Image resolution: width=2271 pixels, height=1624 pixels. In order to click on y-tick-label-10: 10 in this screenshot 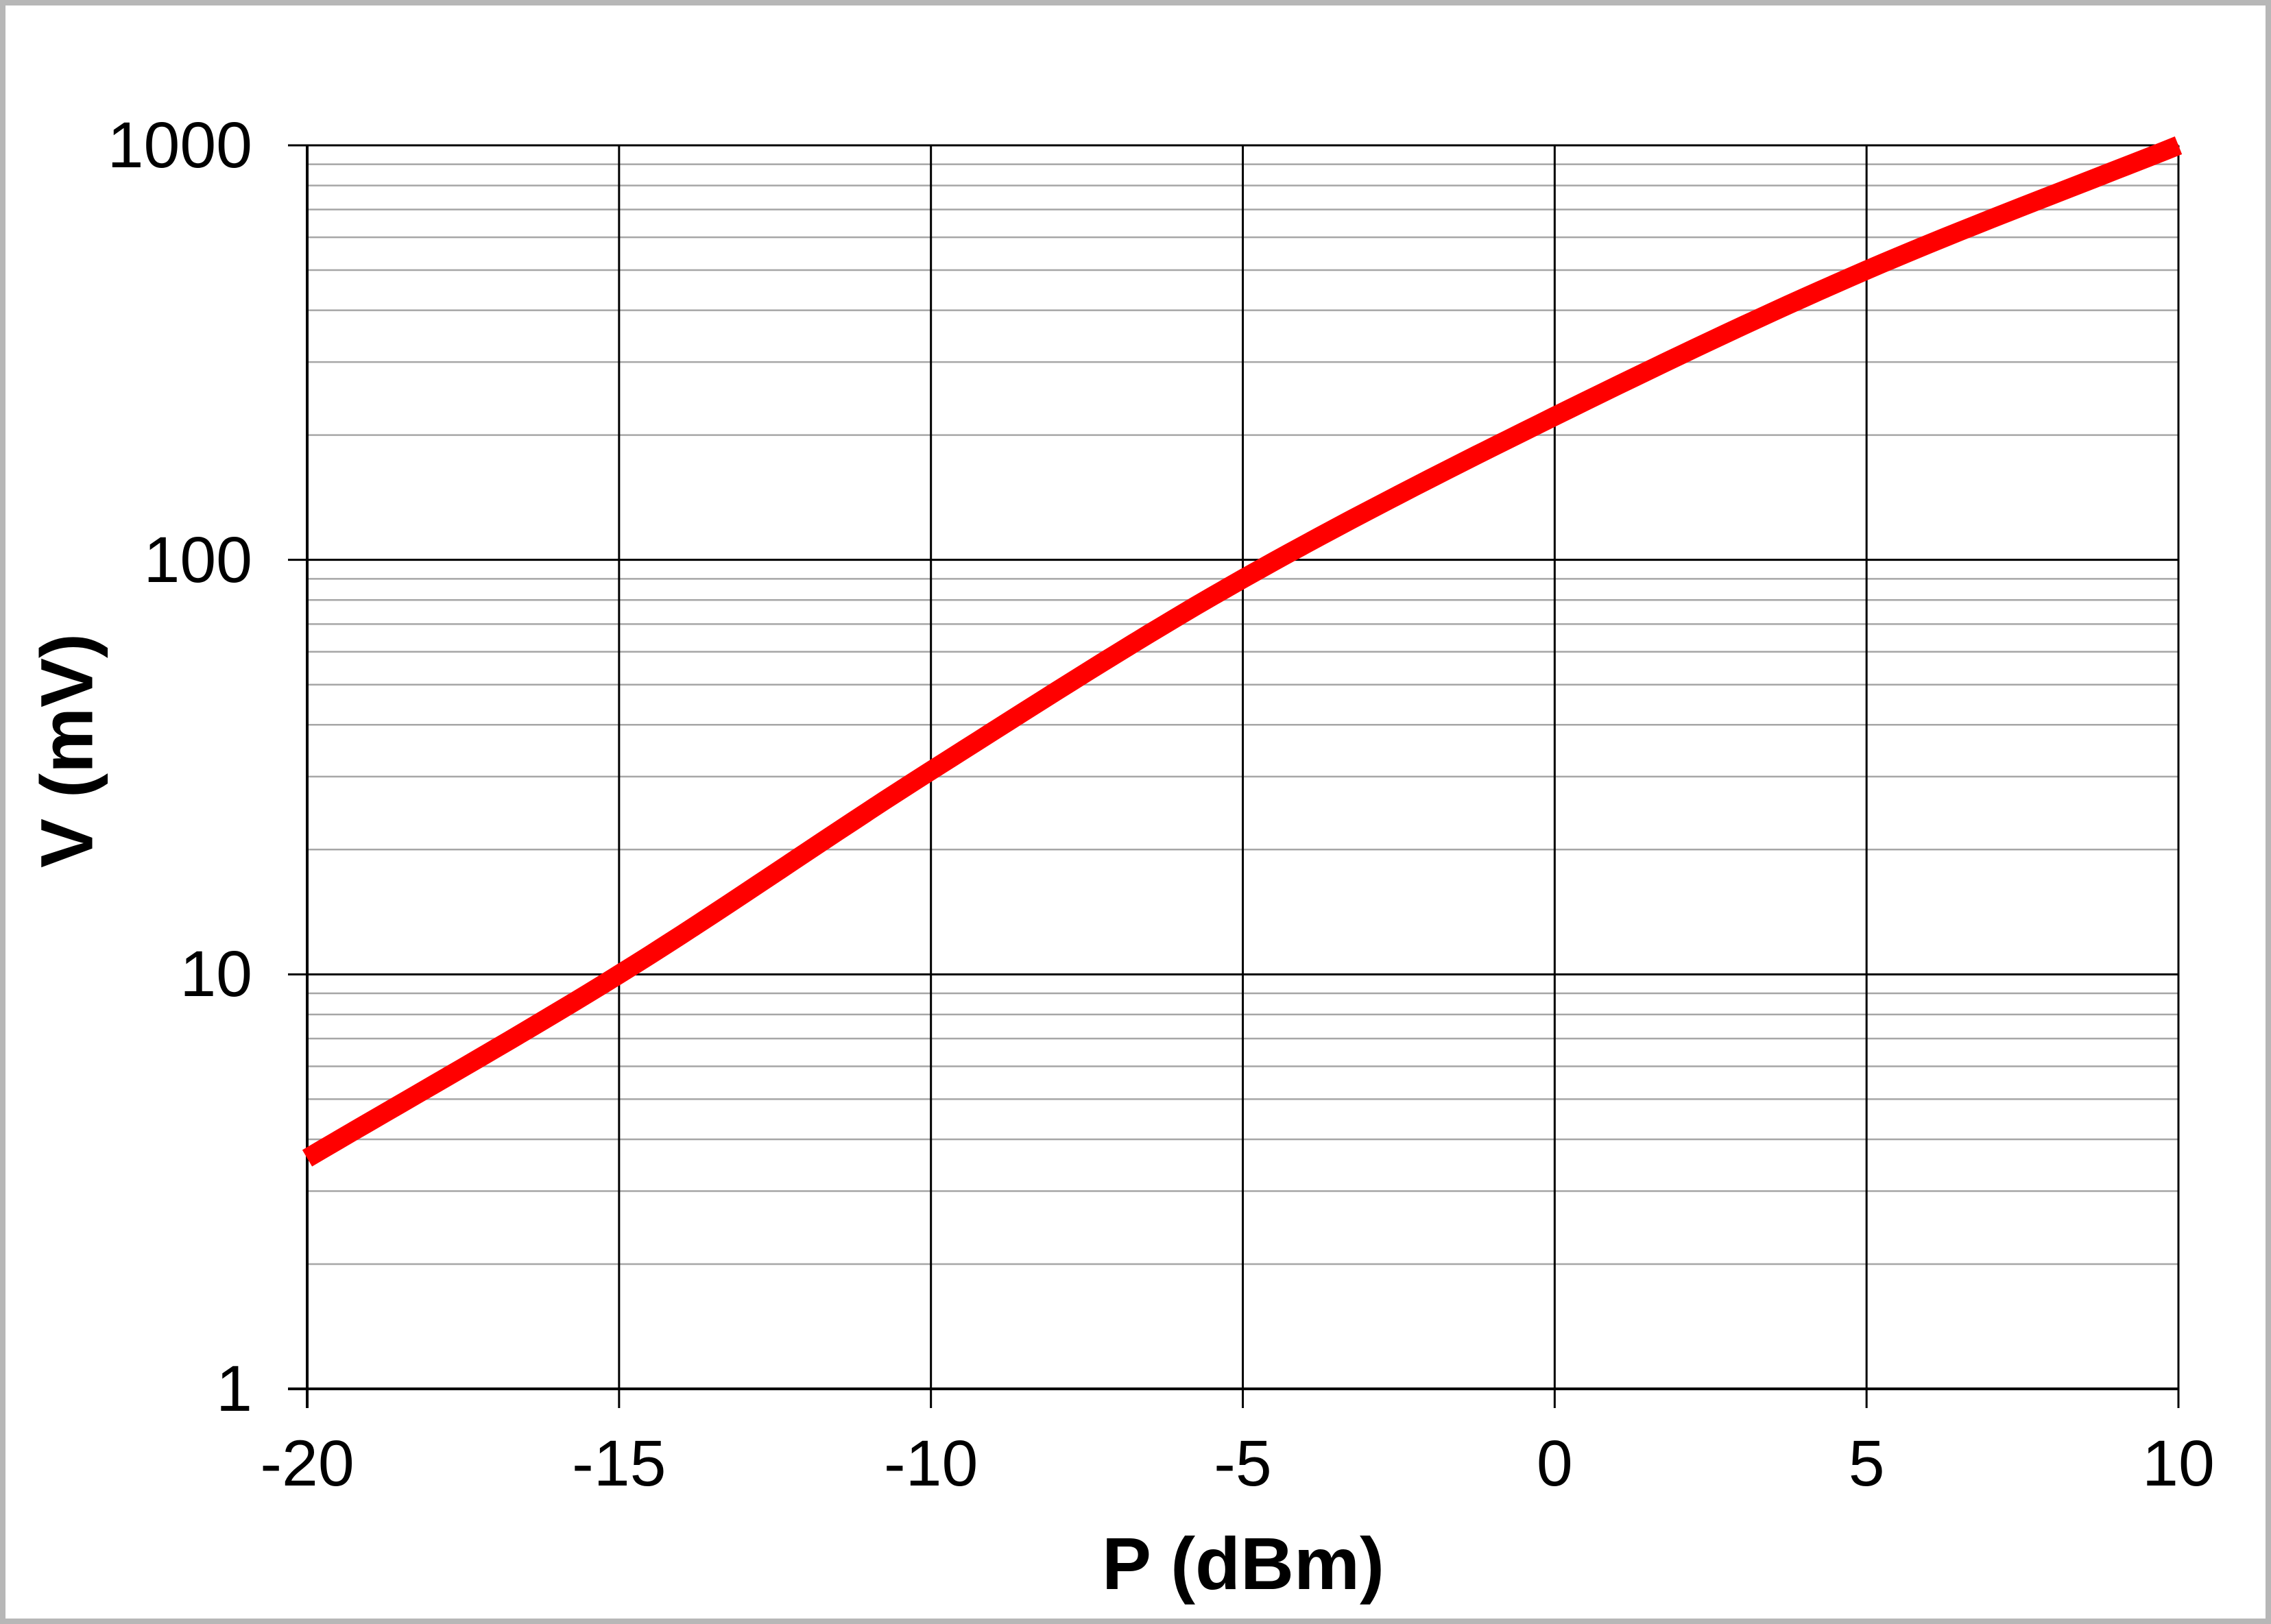, I will do `click(216, 974)`.